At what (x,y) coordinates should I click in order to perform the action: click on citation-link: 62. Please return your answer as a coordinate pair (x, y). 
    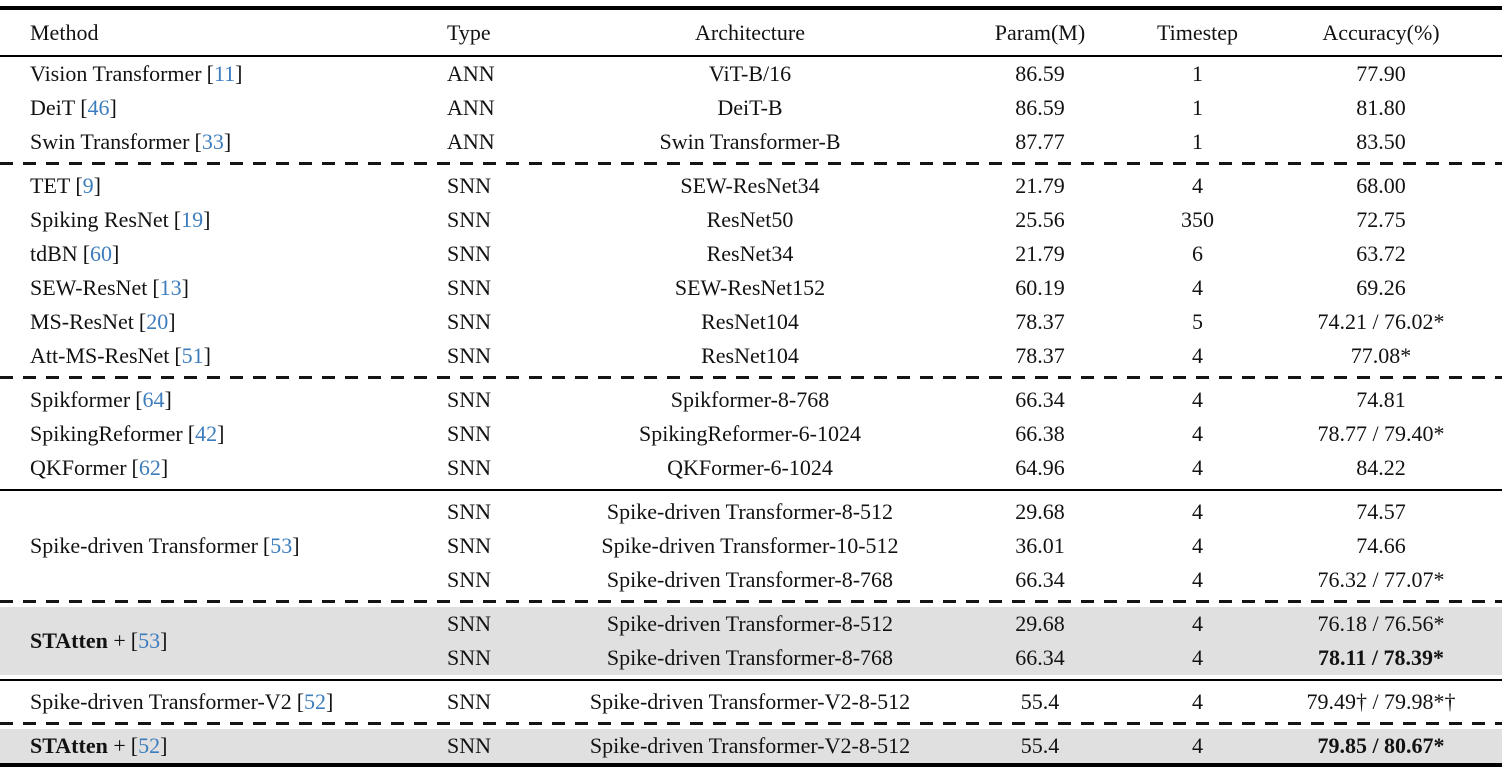
    Looking at the image, I should click on (150, 467).